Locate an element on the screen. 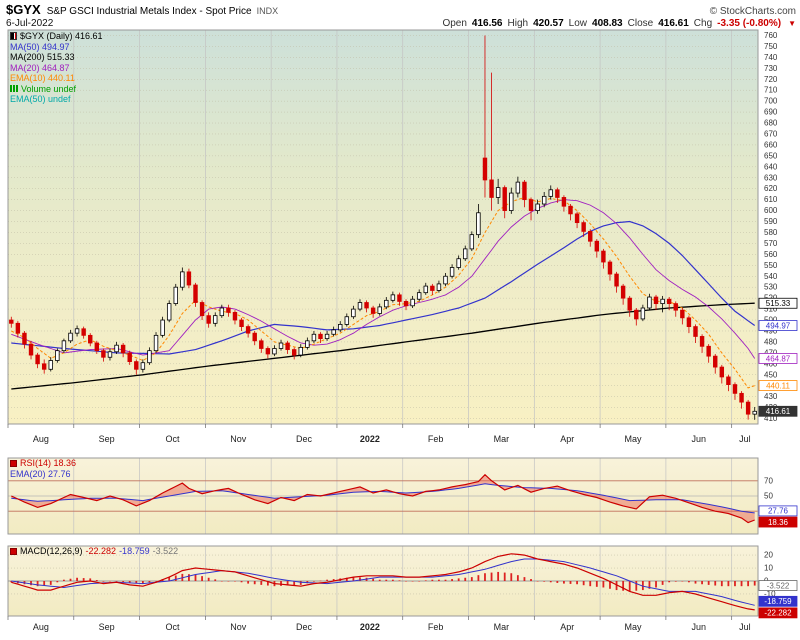 This screenshot has height=640, width=800. svg-text: 464.87 is located at coordinates (778, 358).